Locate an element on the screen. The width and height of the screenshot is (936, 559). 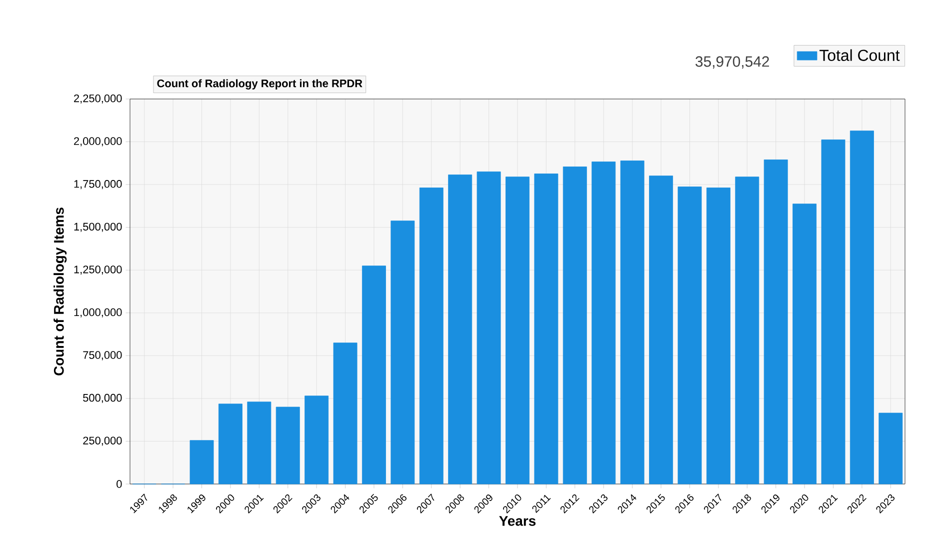
y-tick-label: 0 is located at coordinates (119, 484).